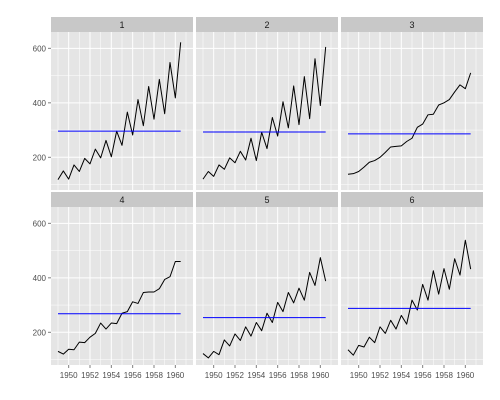  I want to click on facet-panel-3: 3, so click(412, 103).